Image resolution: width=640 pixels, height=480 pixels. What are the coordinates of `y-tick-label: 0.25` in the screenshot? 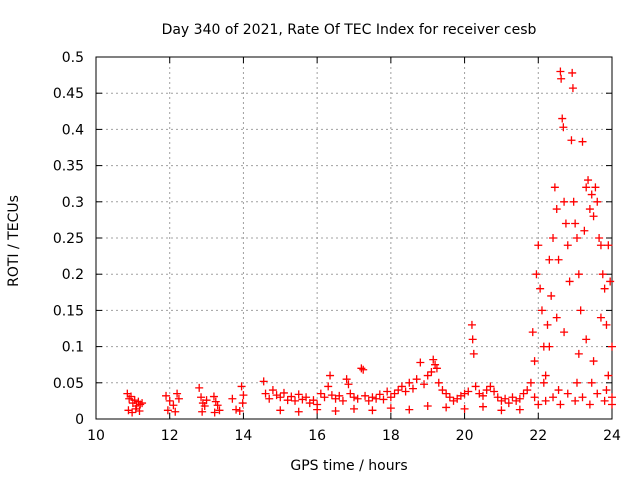 It's located at (68, 239).